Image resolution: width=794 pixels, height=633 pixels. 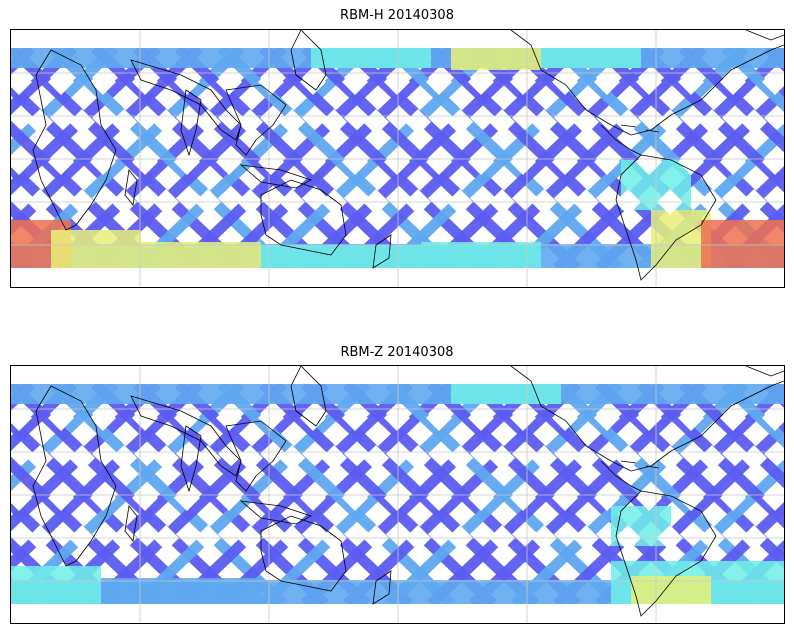 What do you see at coordinates (397, 15) in the screenshot?
I see `panel-title-rbm-h: RBM-H 20140308` at bounding box center [397, 15].